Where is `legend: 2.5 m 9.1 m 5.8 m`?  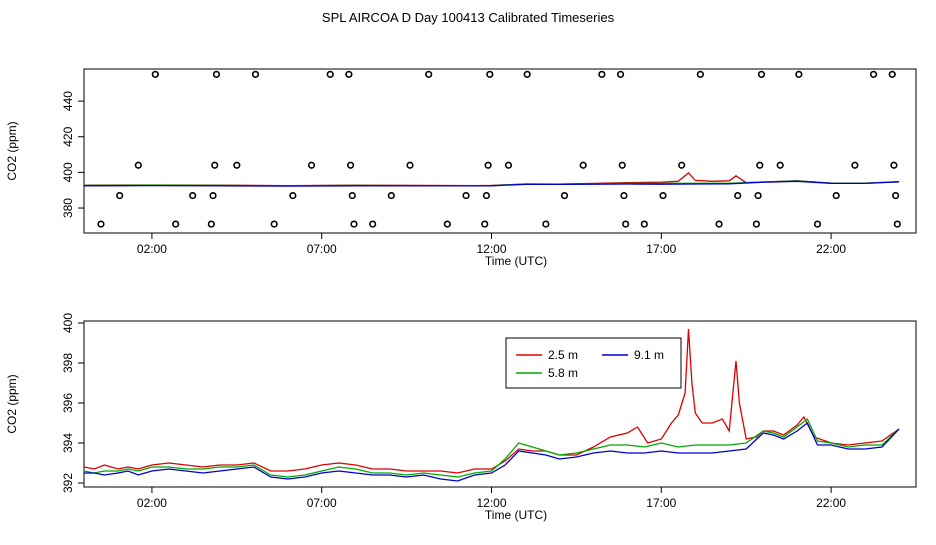
legend: 2.5 m 9.1 m 5.8 m is located at coordinates (593, 363).